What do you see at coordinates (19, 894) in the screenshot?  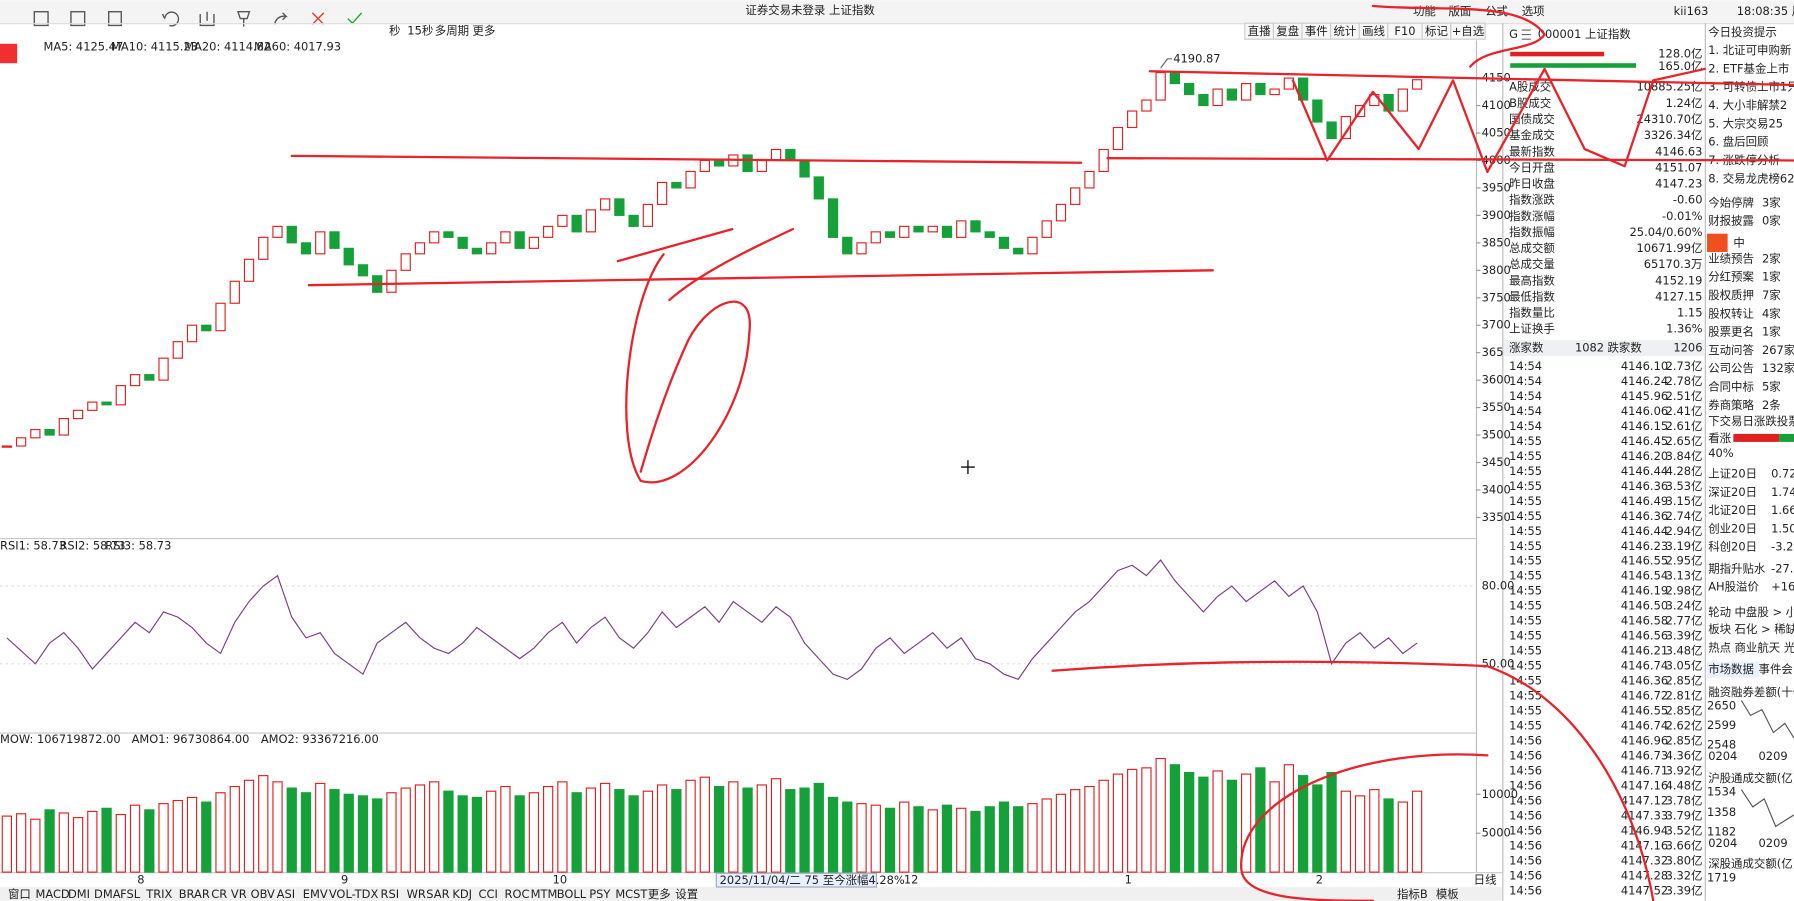 I see `indicator-tab: 窗口` at bounding box center [19, 894].